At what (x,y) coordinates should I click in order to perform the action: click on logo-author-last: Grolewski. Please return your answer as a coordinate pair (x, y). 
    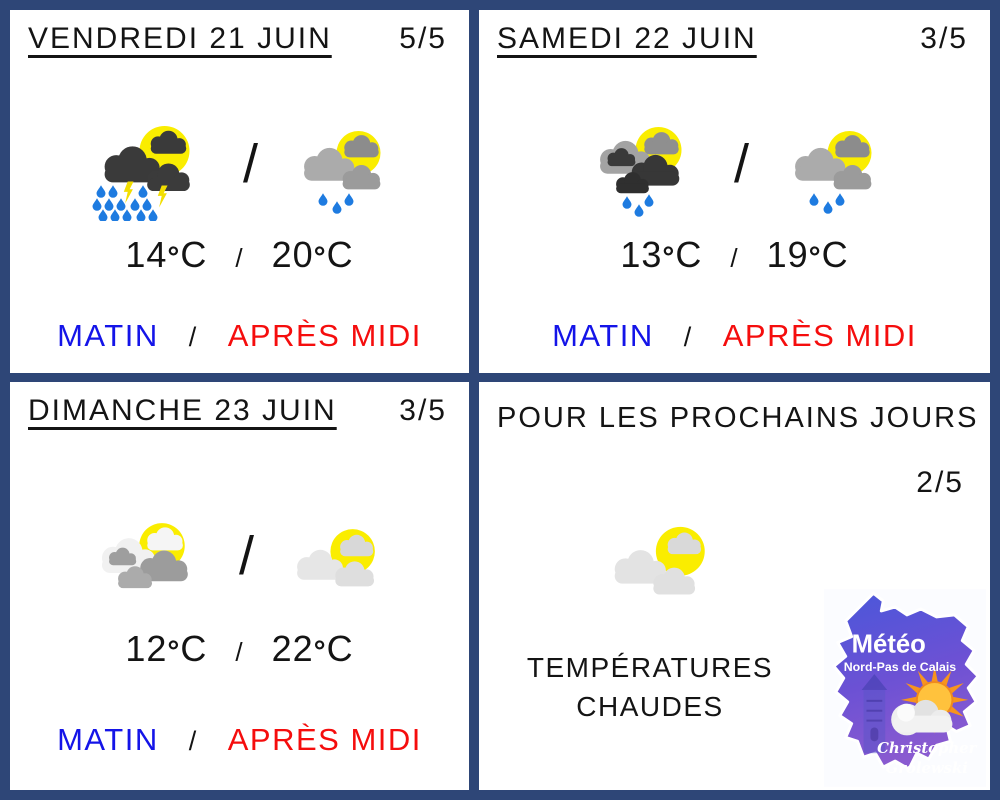
    Looking at the image, I should click on (927, 768).